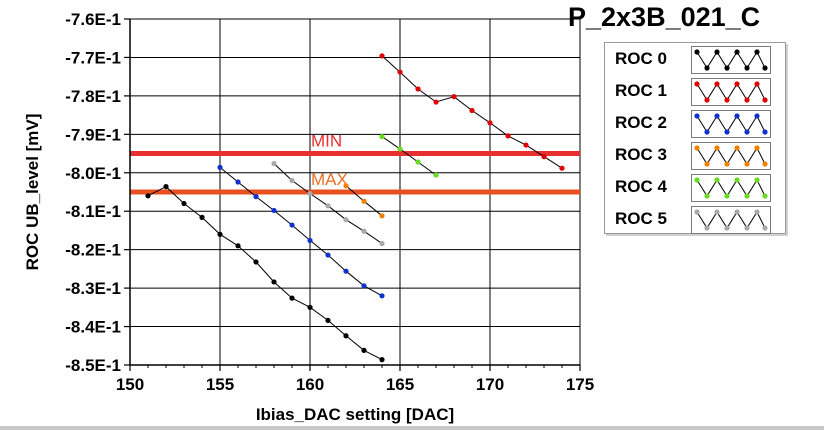 This screenshot has width=824, height=430. What do you see at coordinates (641, 218) in the screenshot?
I see `legend-label: ROC 5` at bounding box center [641, 218].